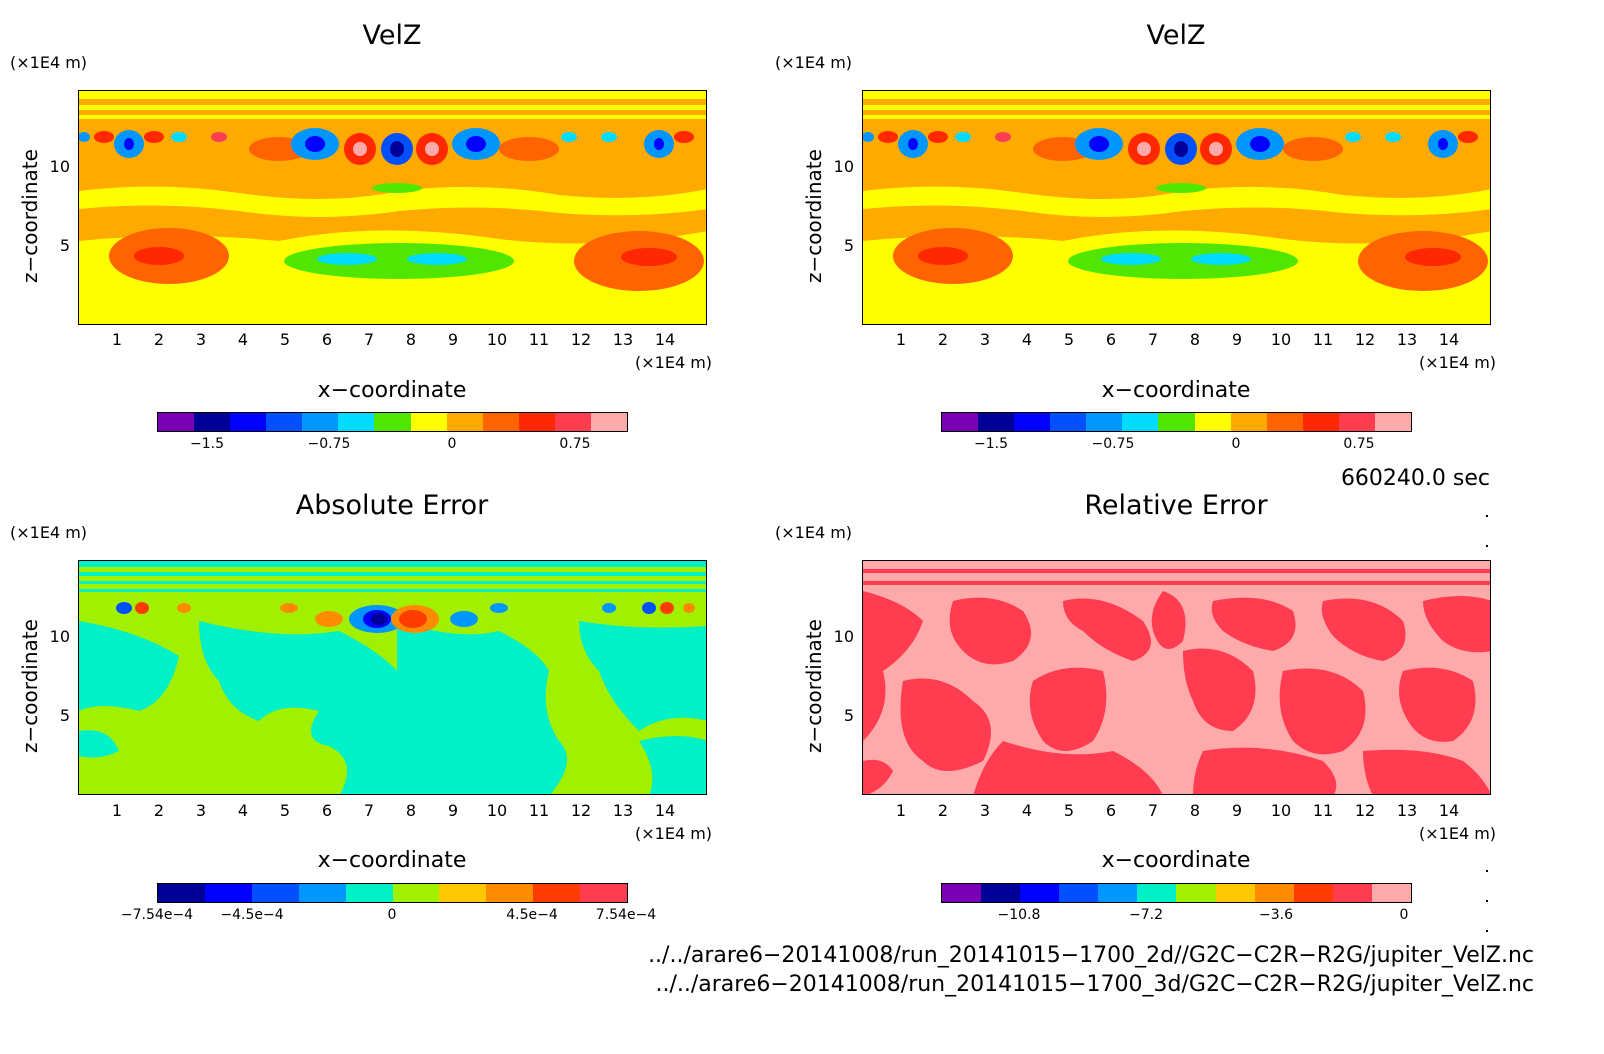 Image resolution: width=1604 pixels, height=1054 pixels. Describe the element at coordinates (532, 915) in the screenshot. I see `colorbar-tick-label: 4.5e−4` at that location.